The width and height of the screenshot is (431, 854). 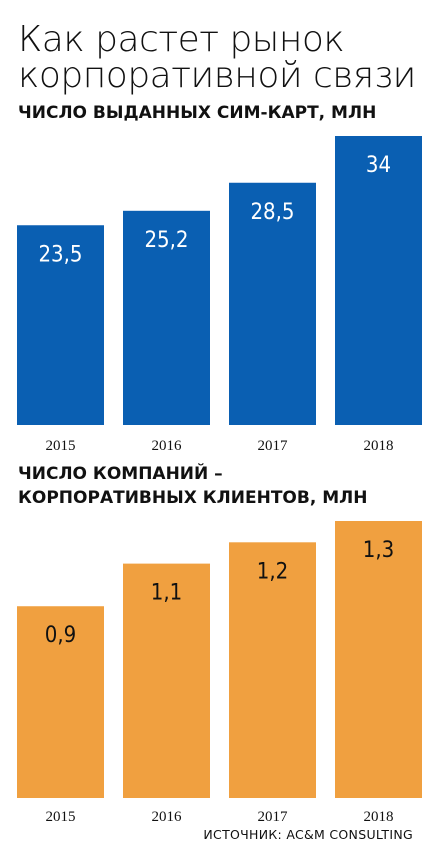 What do you see at coordinates (217, 75) in the screenshot?
I see `title-line-2: корпоративной связи` at bounding box center [217, 75].